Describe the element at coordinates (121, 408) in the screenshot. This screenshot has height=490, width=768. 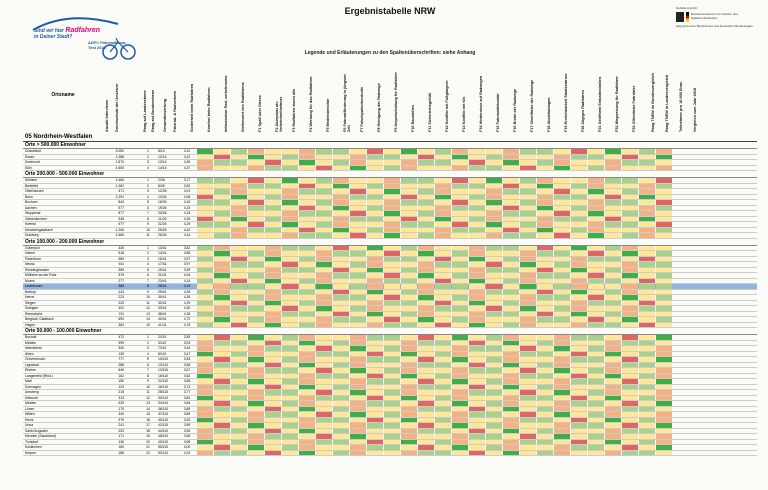
I see `interview-count: 170` at that location.